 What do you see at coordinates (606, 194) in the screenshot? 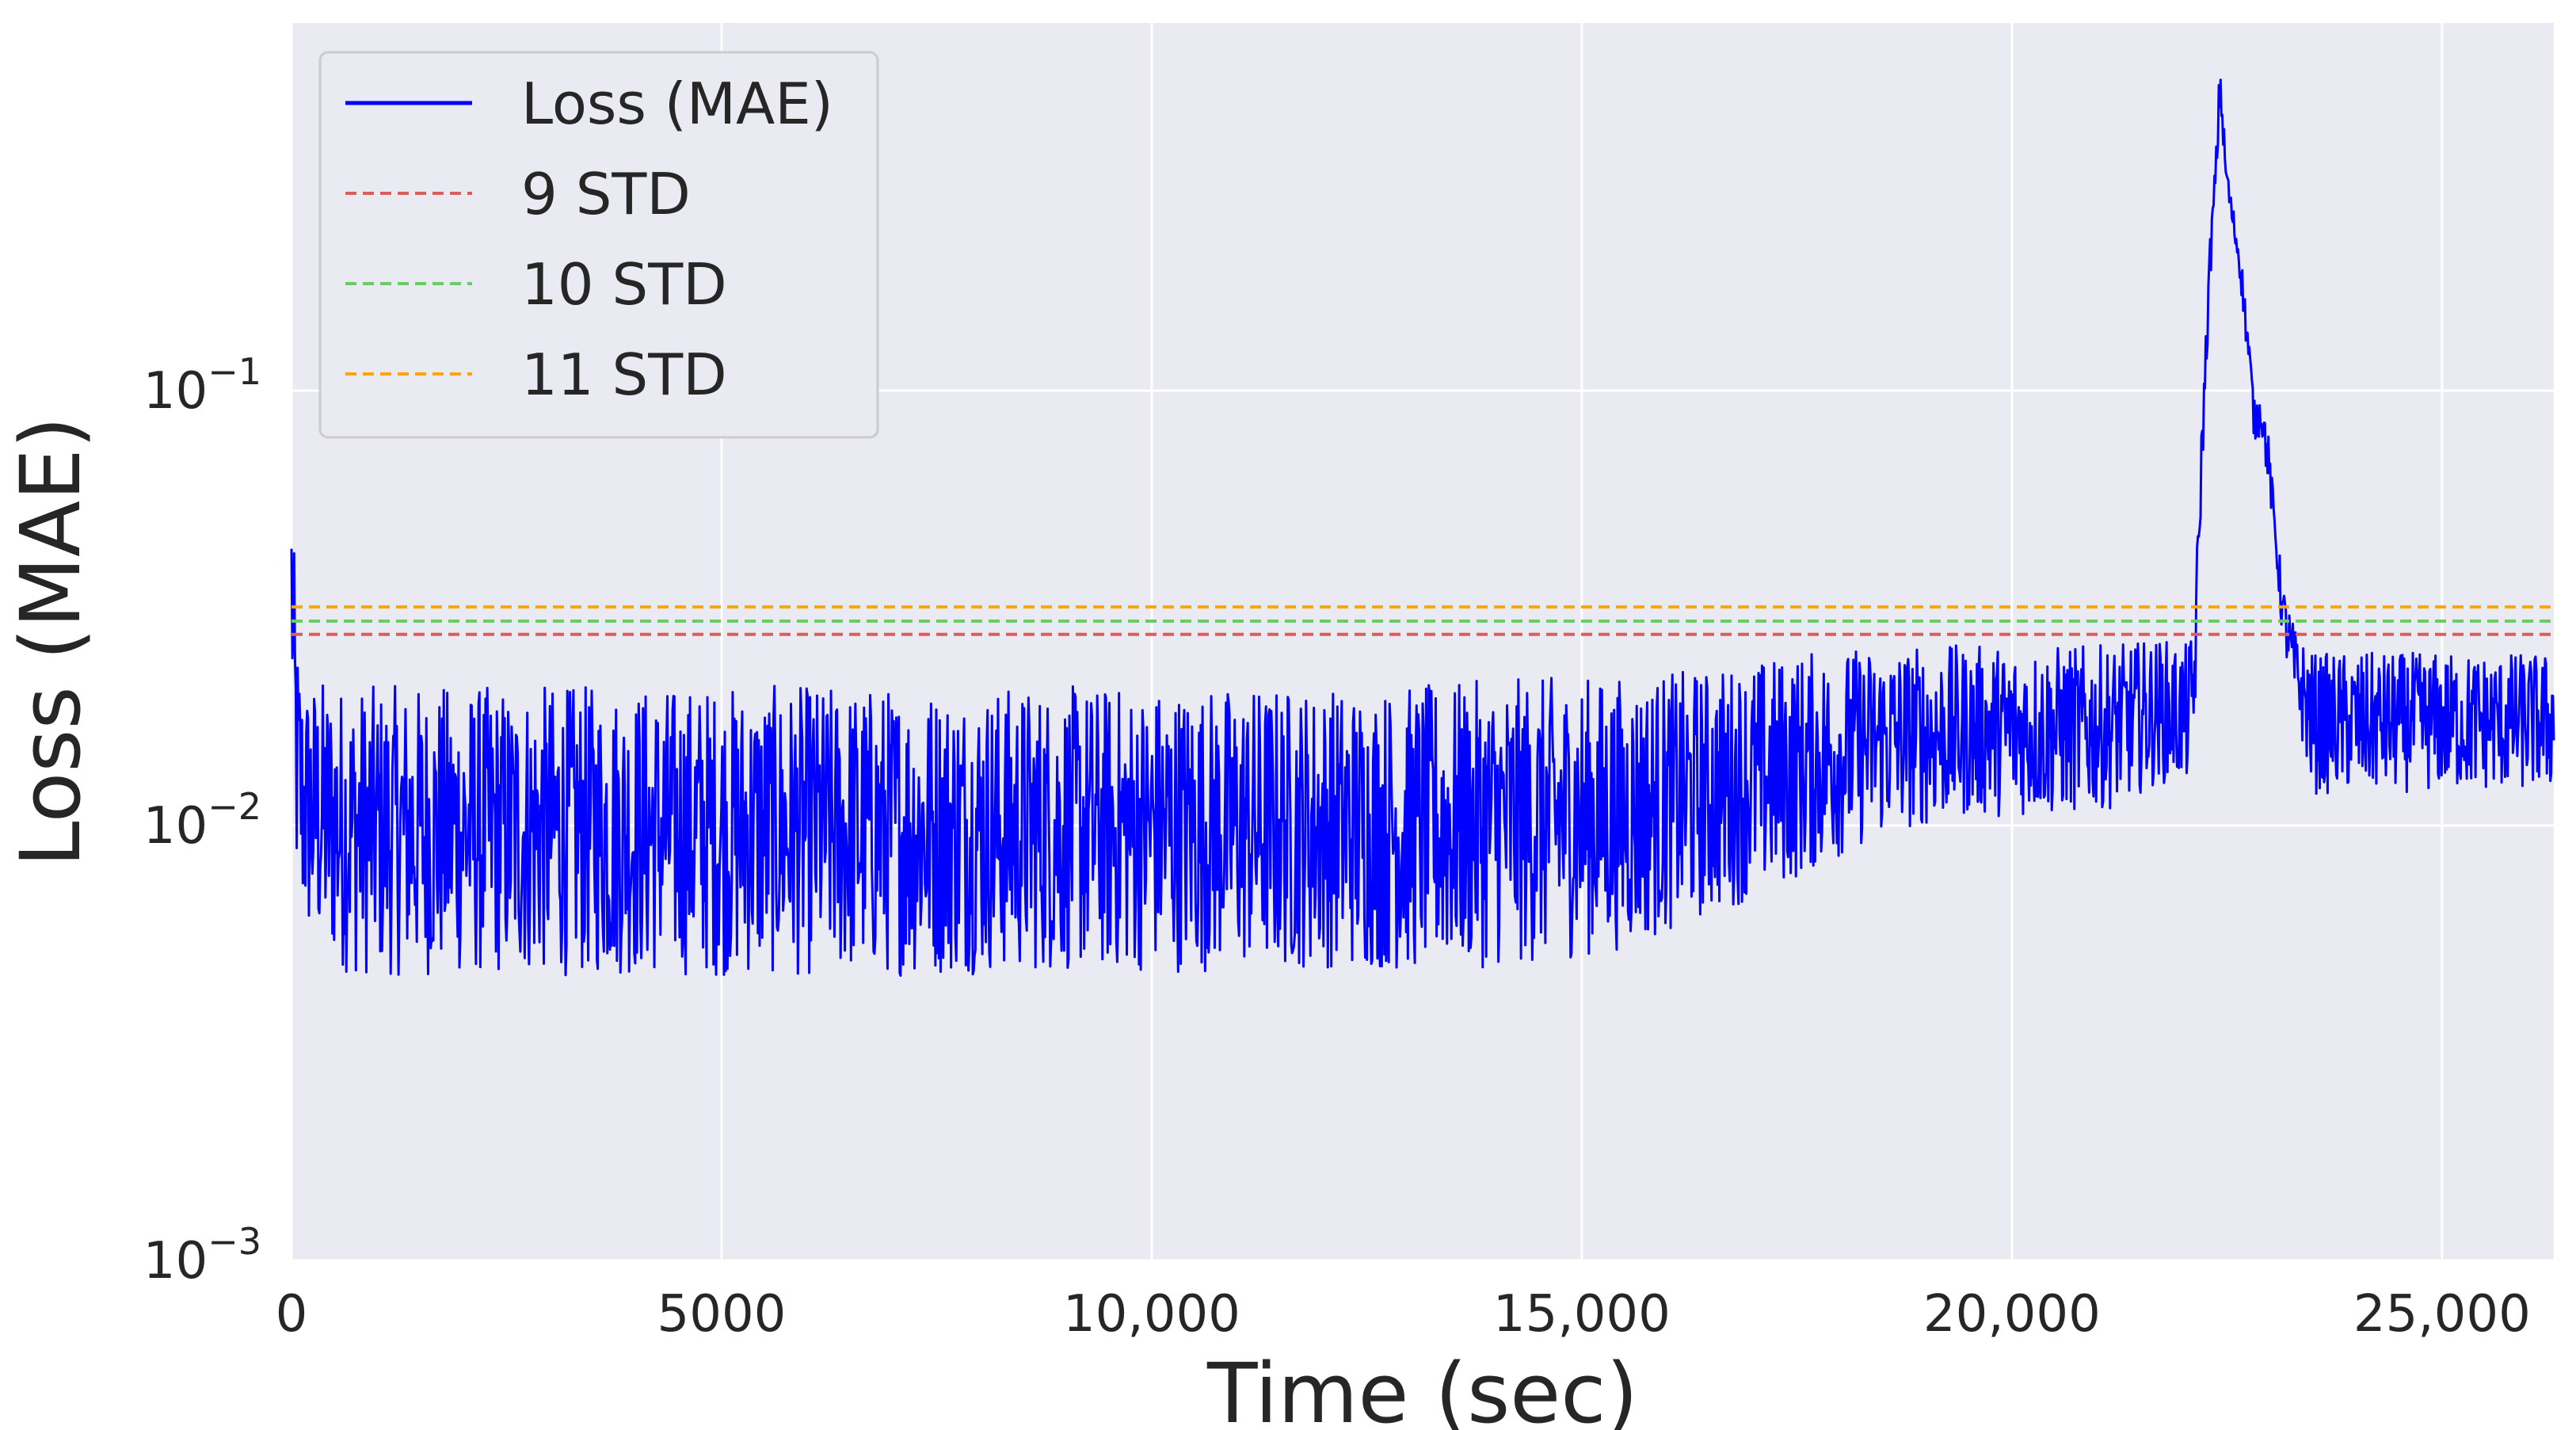
I see `legend-label: 9 STD` at bounding box center [606, 194].